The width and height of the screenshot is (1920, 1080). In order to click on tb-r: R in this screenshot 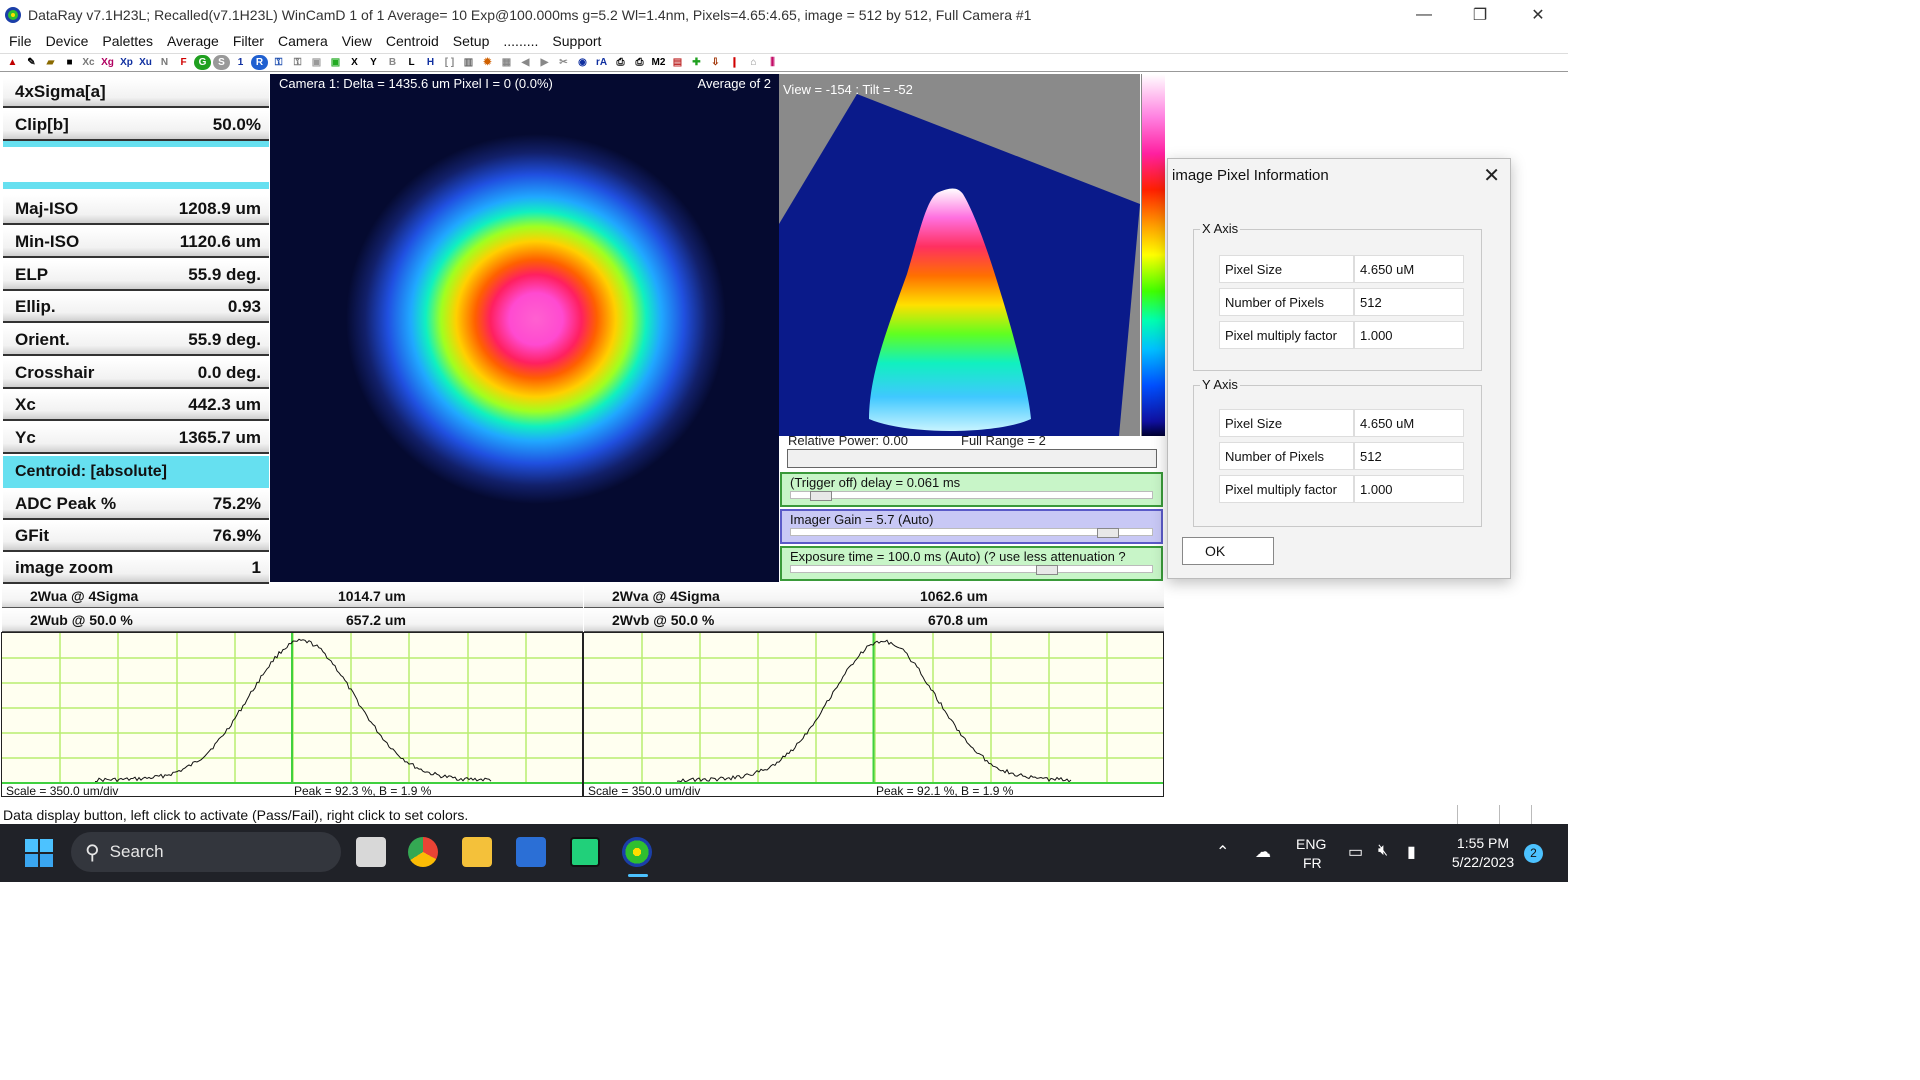, I will do `click(259, 62)`.